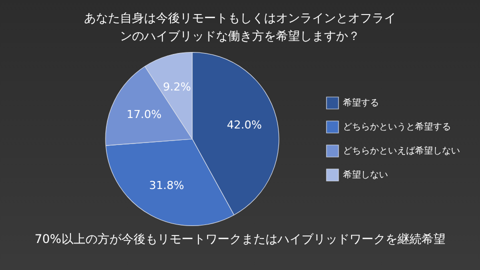  I want to click on legend-label: どちらかといえば希望しない, so click(401, 150).